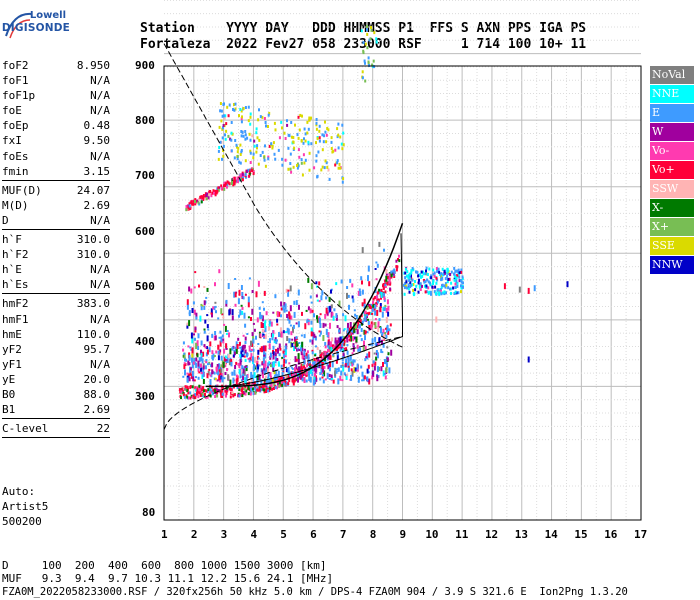 The height and width of the screenshot is (600, 700). I want to click on y-tick-label: 600, so click(145, 231).